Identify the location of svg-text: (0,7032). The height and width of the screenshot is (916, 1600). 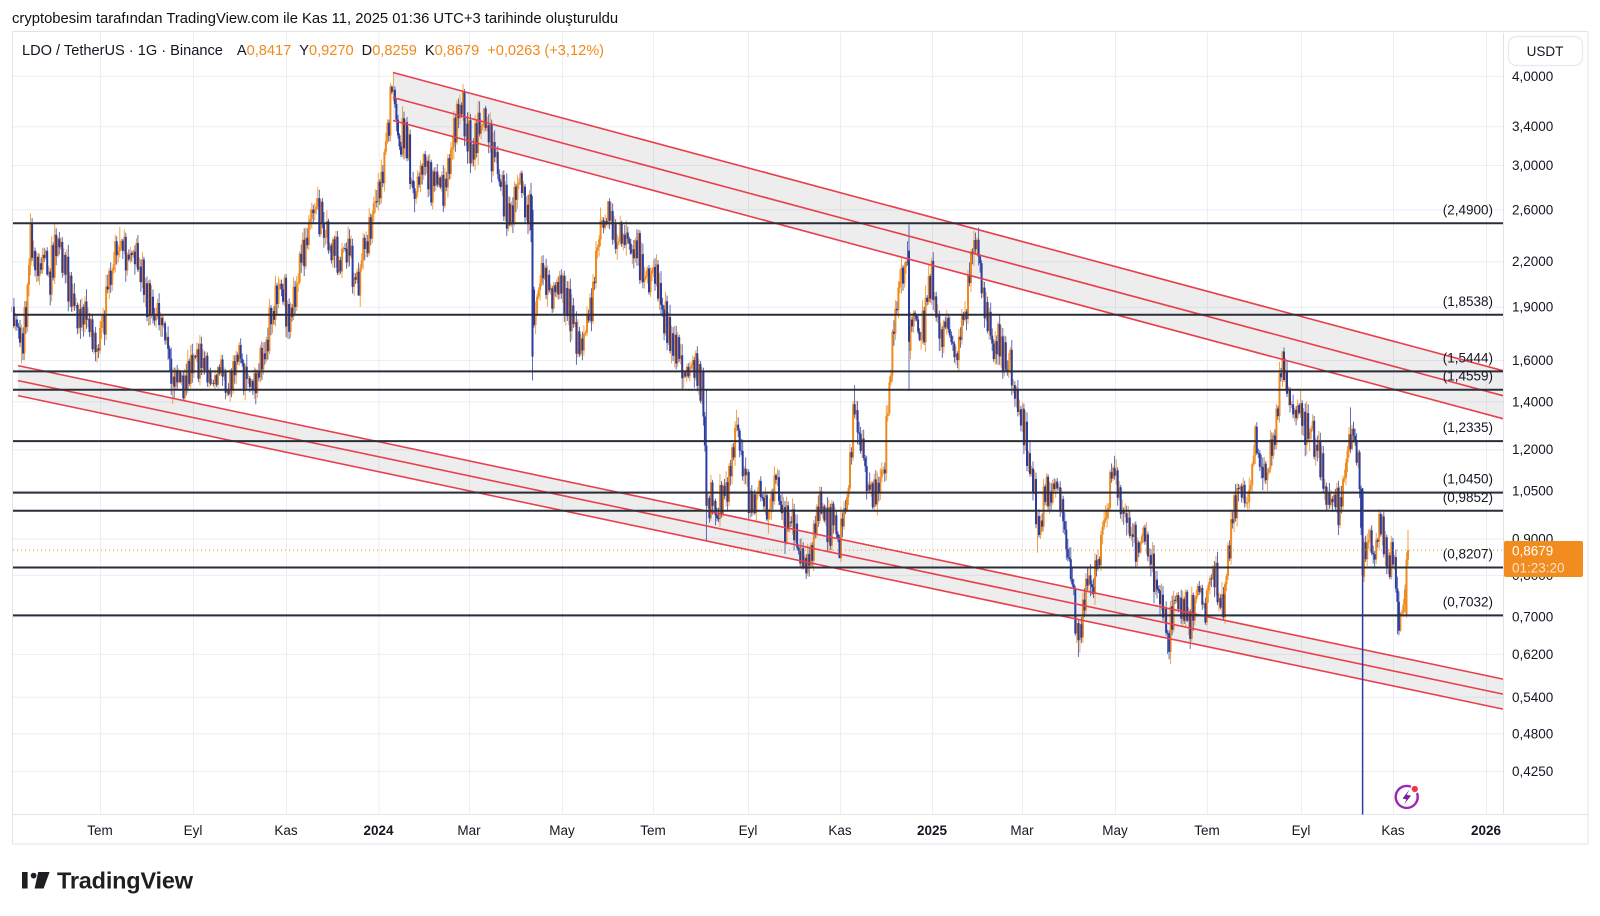
(1468, 601).